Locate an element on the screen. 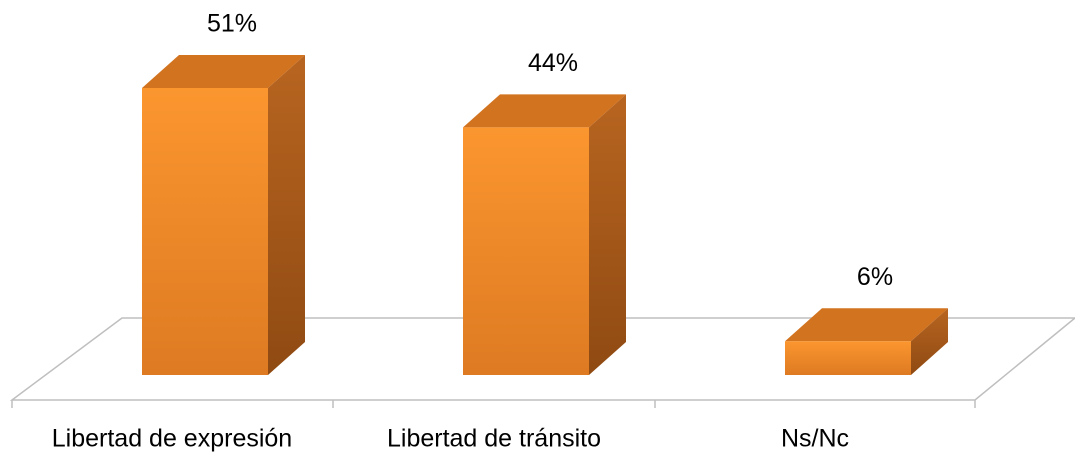  x-tick-label: Ns/Nc is located at coordinates (815, 439).